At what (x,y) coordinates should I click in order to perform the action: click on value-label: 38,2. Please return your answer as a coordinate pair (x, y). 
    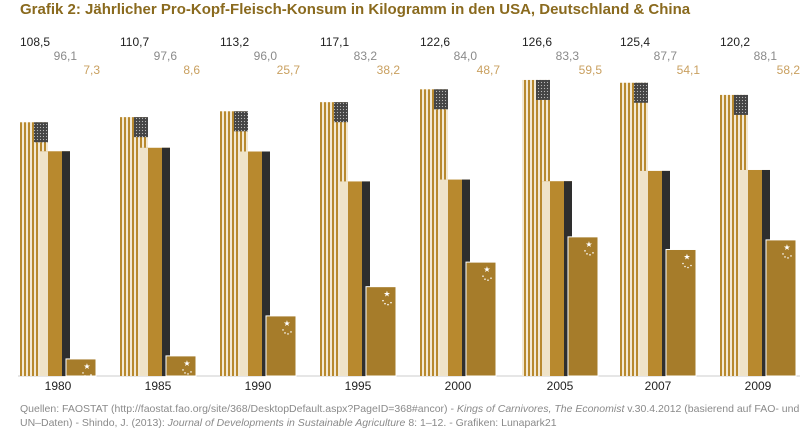
    Looking at the image, I should click on (389, 70).